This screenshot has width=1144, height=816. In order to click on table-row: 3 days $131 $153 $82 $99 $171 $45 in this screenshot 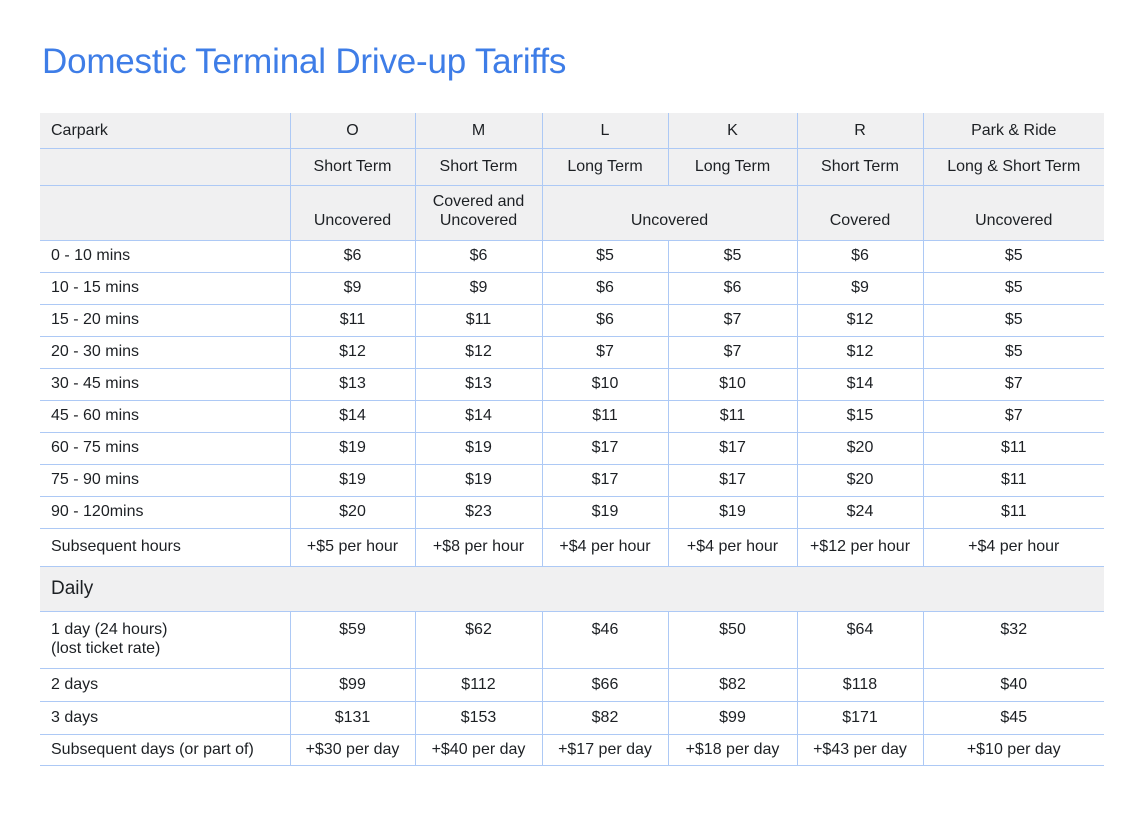, I will do `click(572, 718)`.